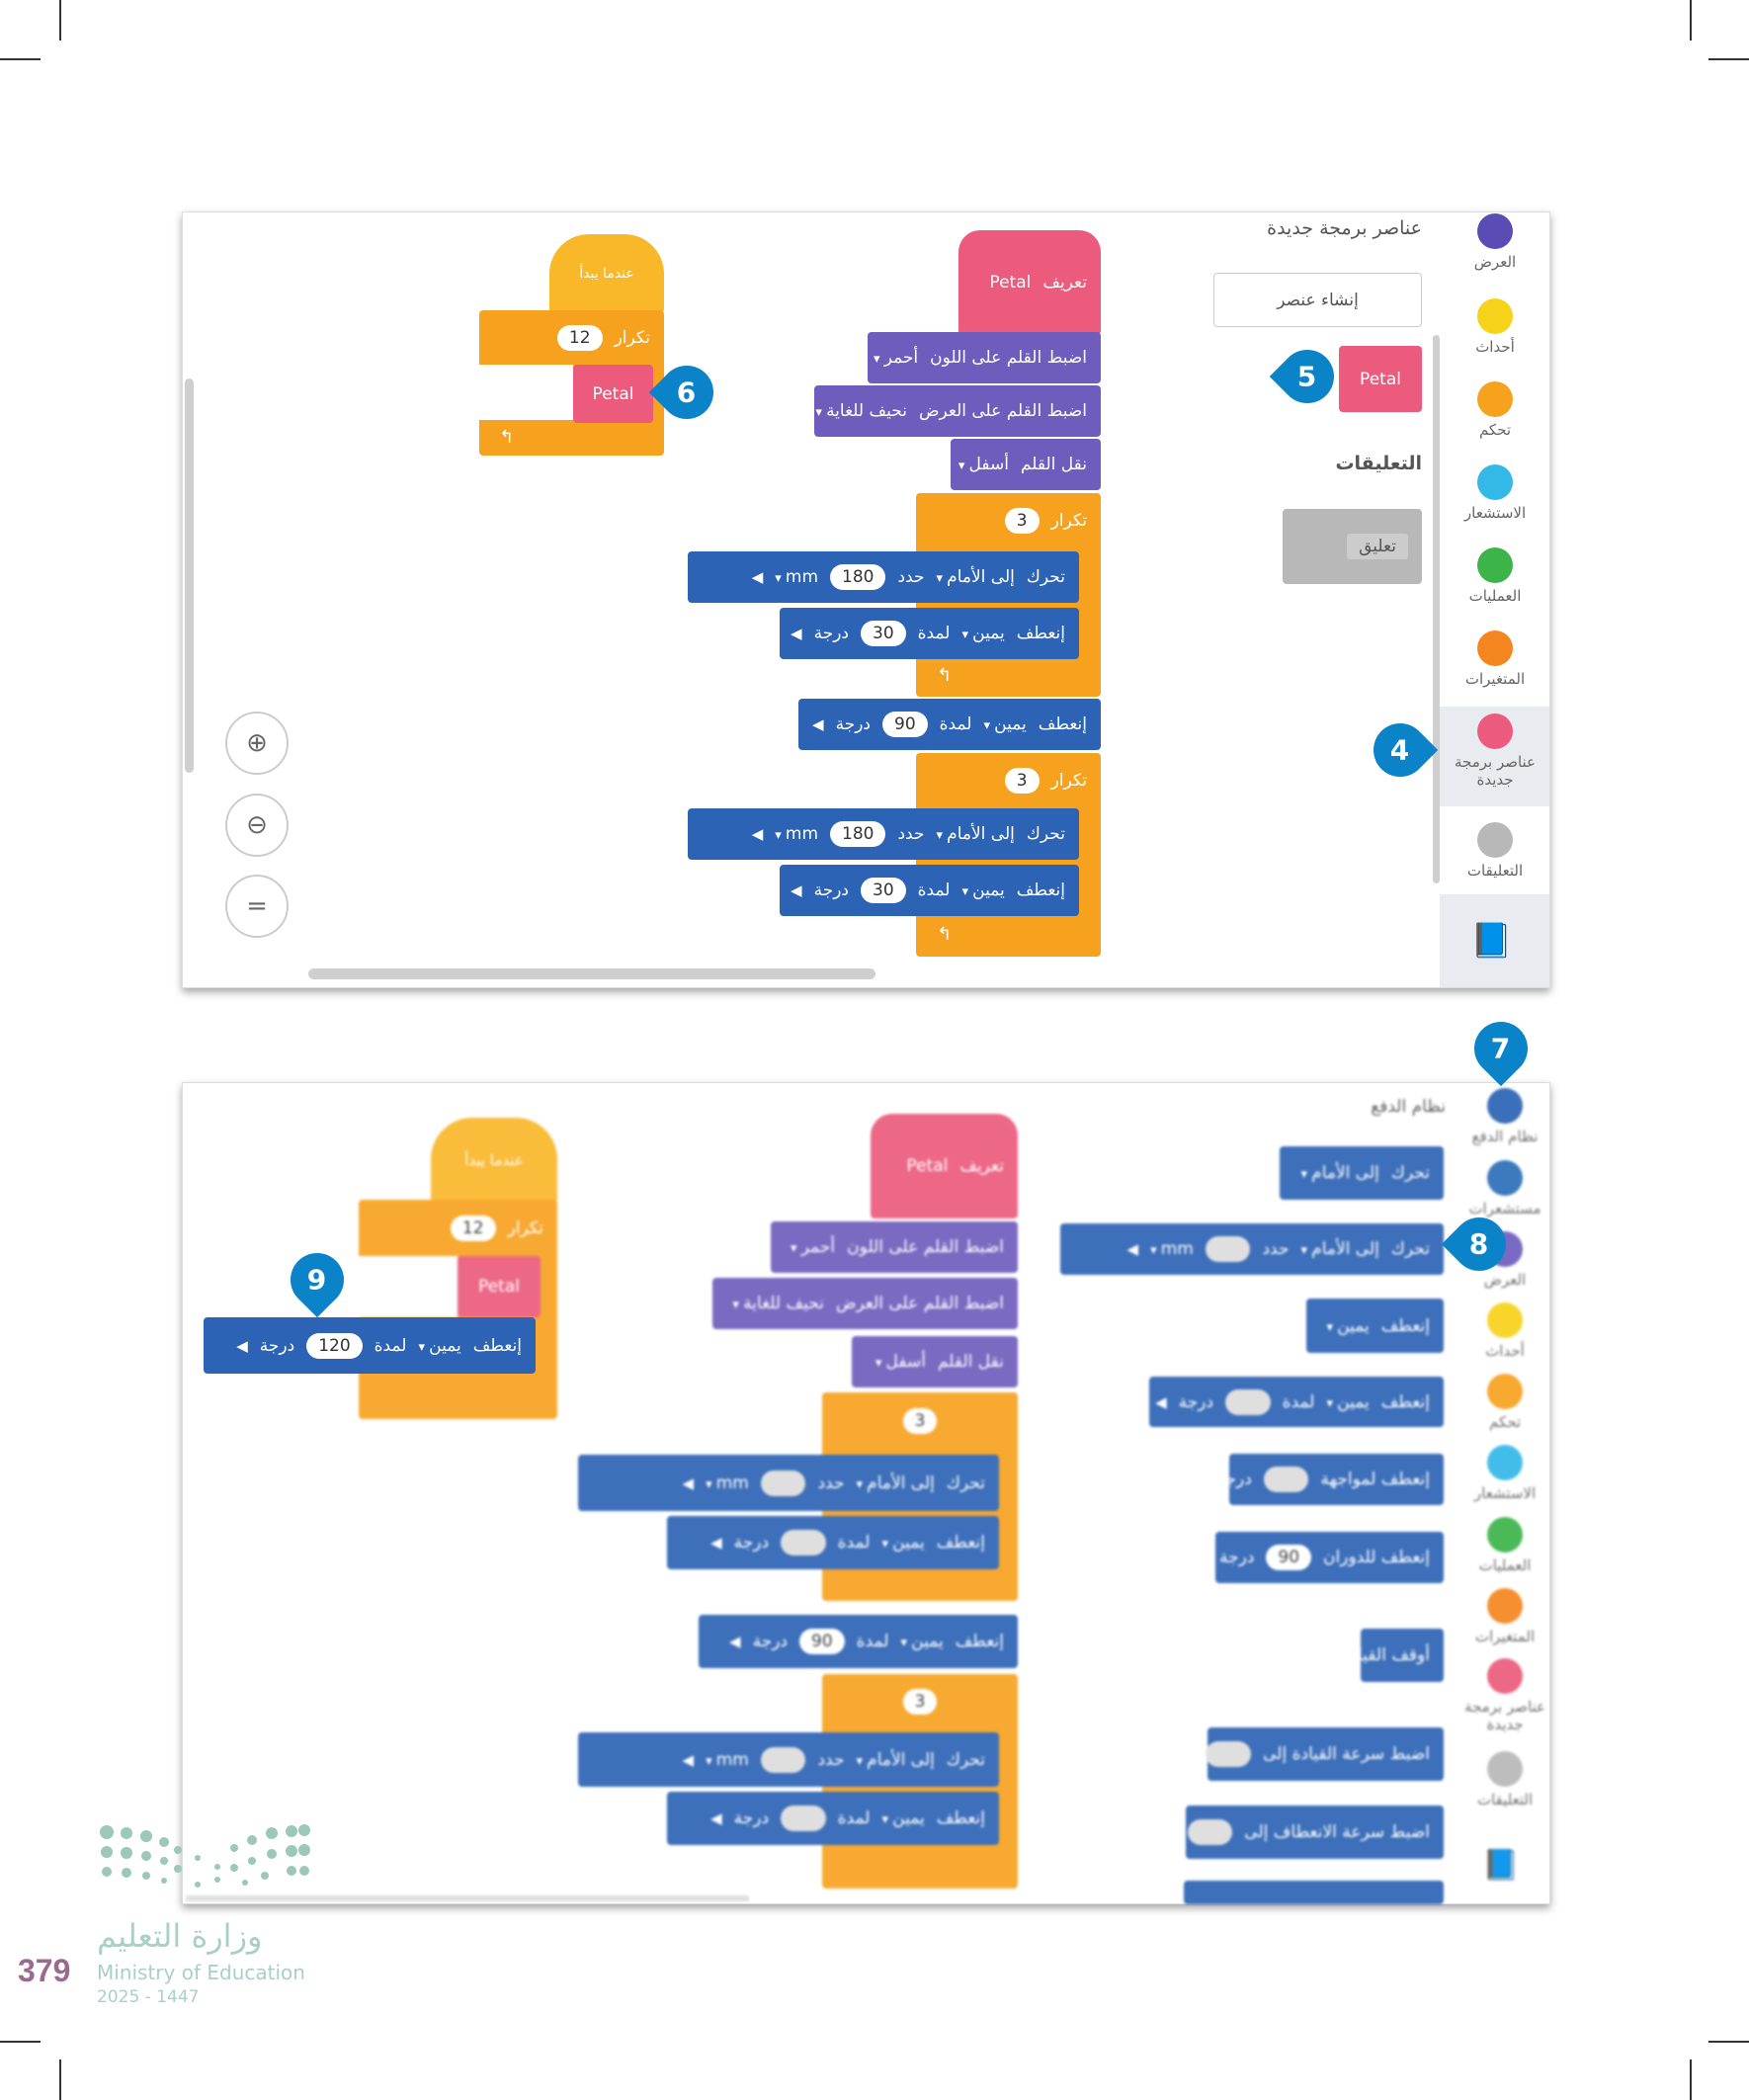  Describe the element at coordinates (1380, 379) in the screenshot. I see `petal-palette-block: Petal` at that location.